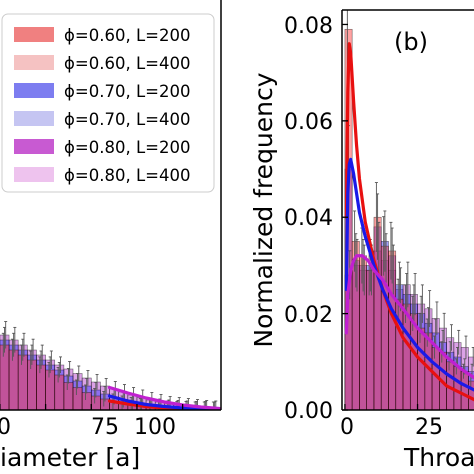  I want to click on legend-entry: ϕ=0.70, L=200, so click(102, 91).